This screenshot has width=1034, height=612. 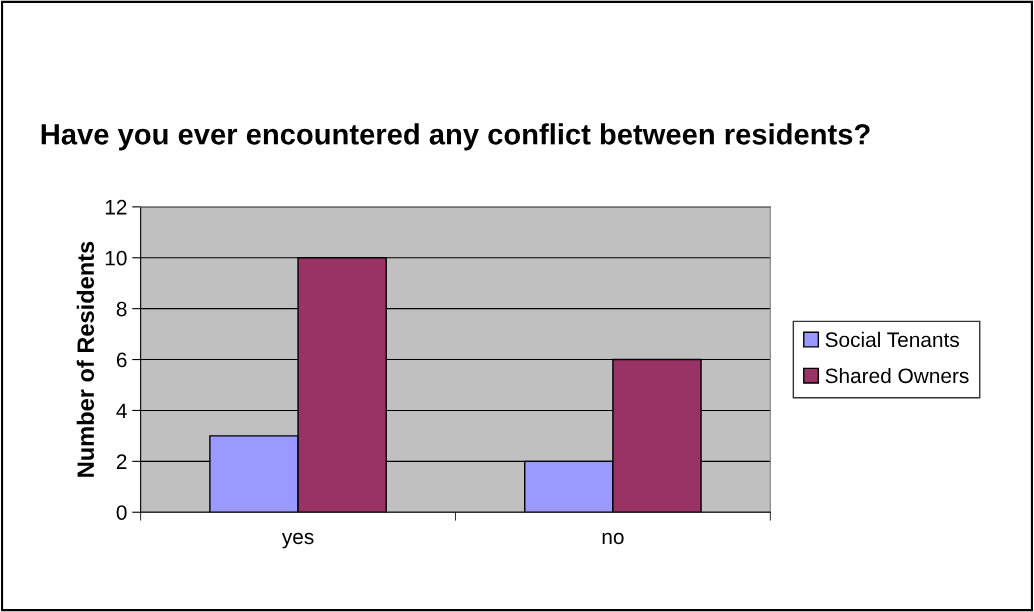 What do you see at coordinates (613, 538) in the screenshot?
I see `x-tick-label: no` at bounding box center [613, 538].